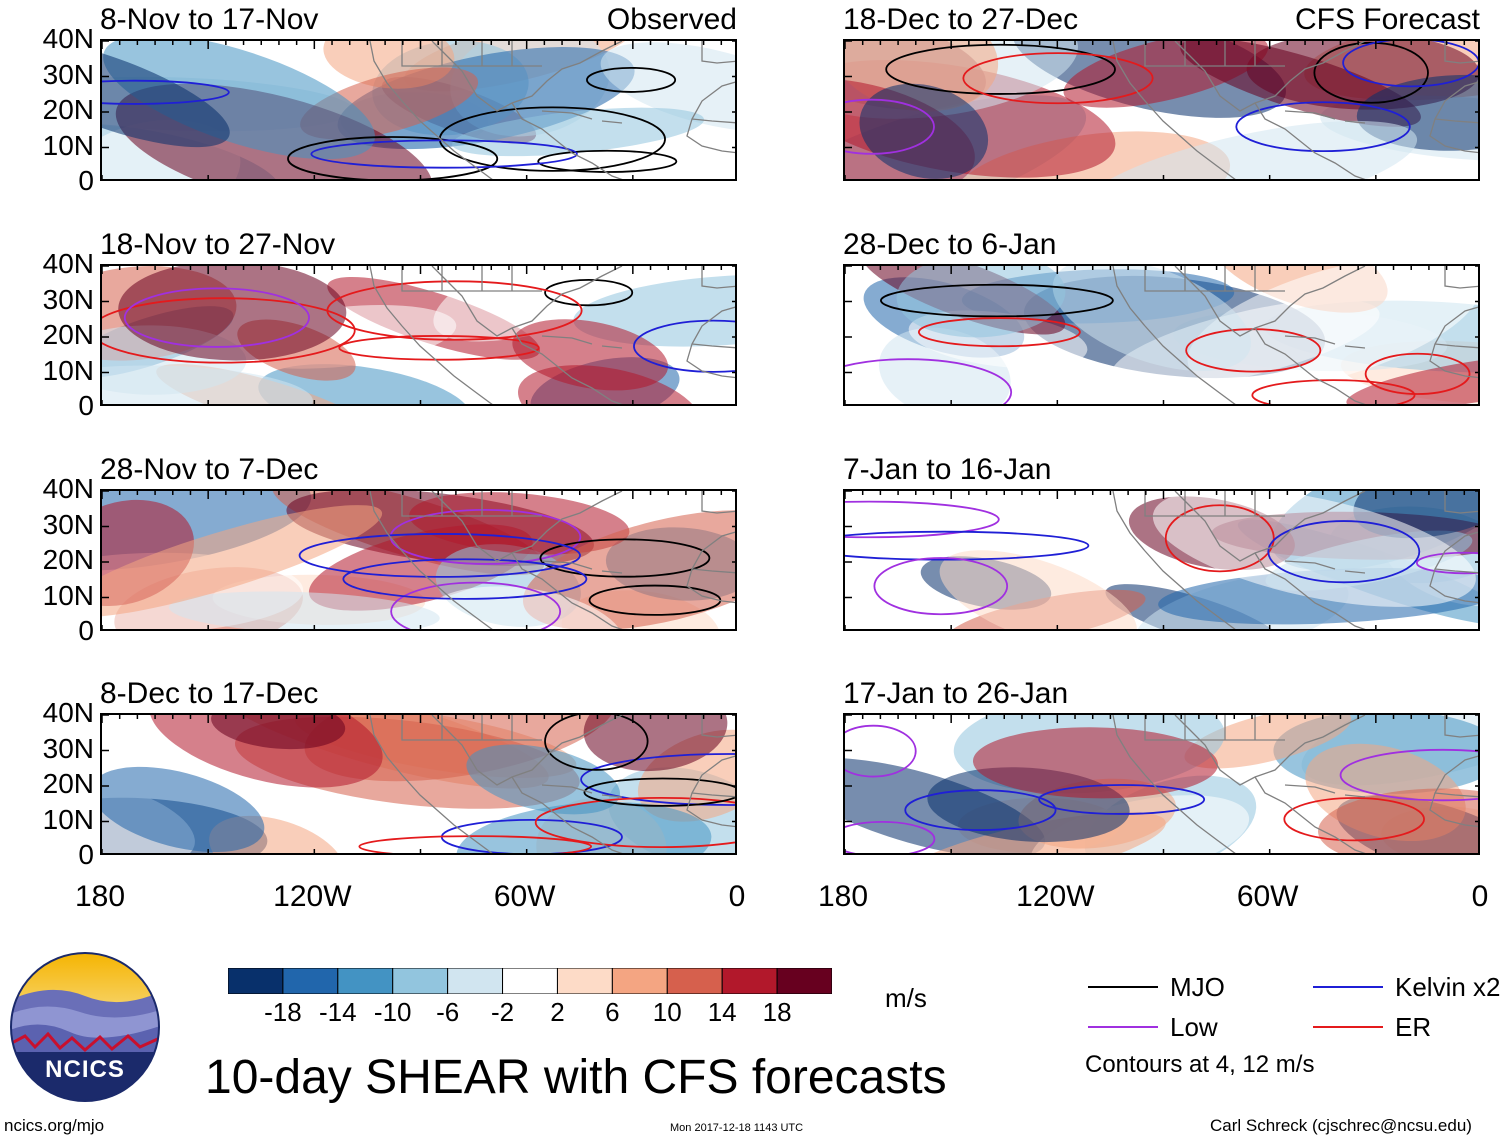 The image size is (1510, 1141). Describe the element at coordinates (671, 19) in the screenshot. I see `panel-tag: Observed` at that location.